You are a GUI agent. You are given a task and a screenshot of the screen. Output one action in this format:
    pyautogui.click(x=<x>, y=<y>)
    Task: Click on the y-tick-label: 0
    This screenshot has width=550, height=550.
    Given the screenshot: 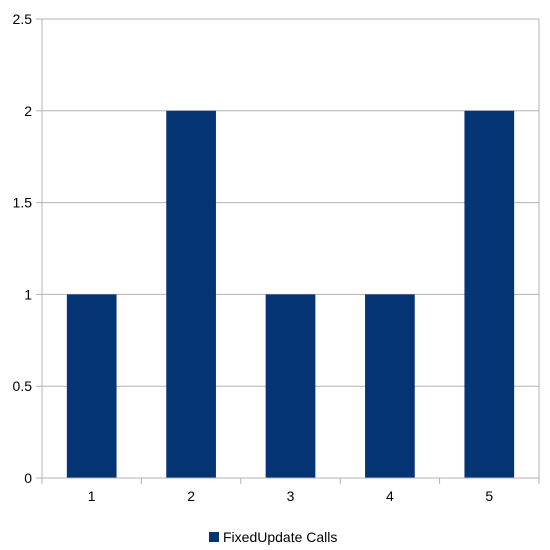 What is the action you would take?
    pyautogui.click(x=28, y=478)
    